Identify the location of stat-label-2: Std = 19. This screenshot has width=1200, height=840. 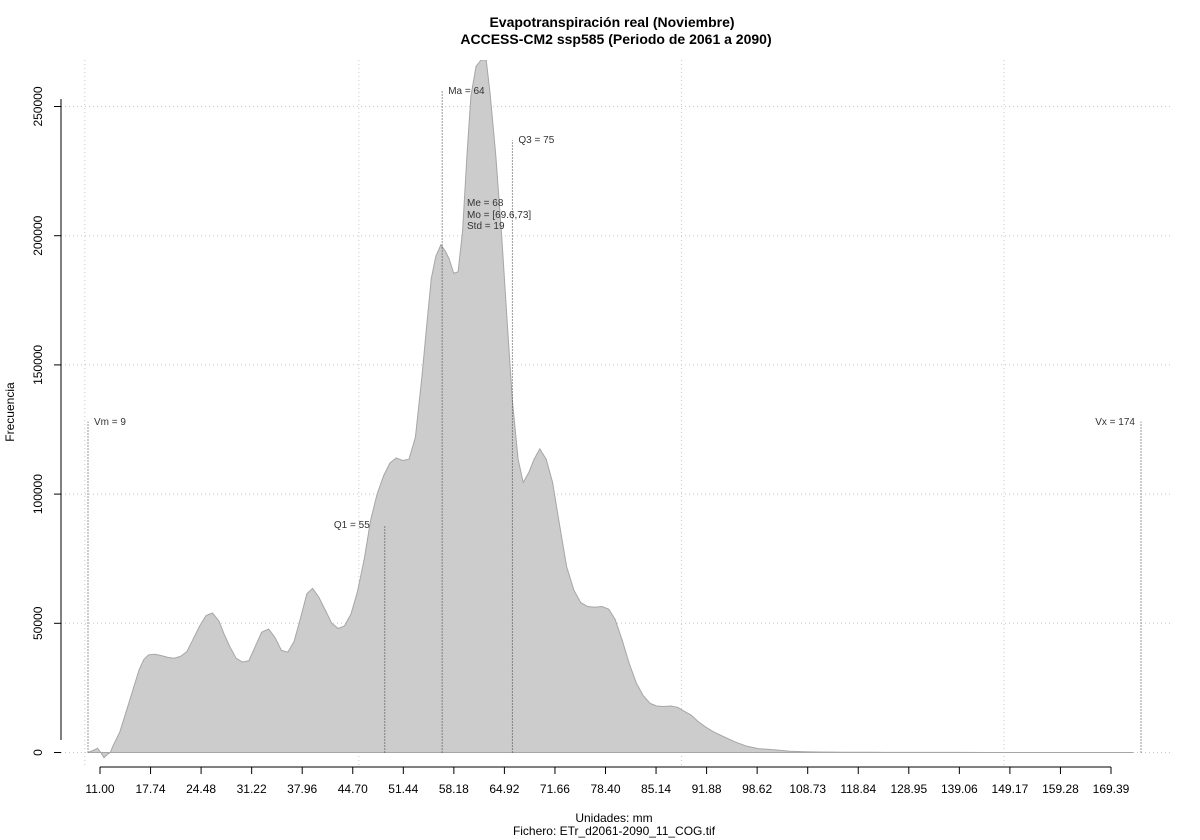
(486, 226).